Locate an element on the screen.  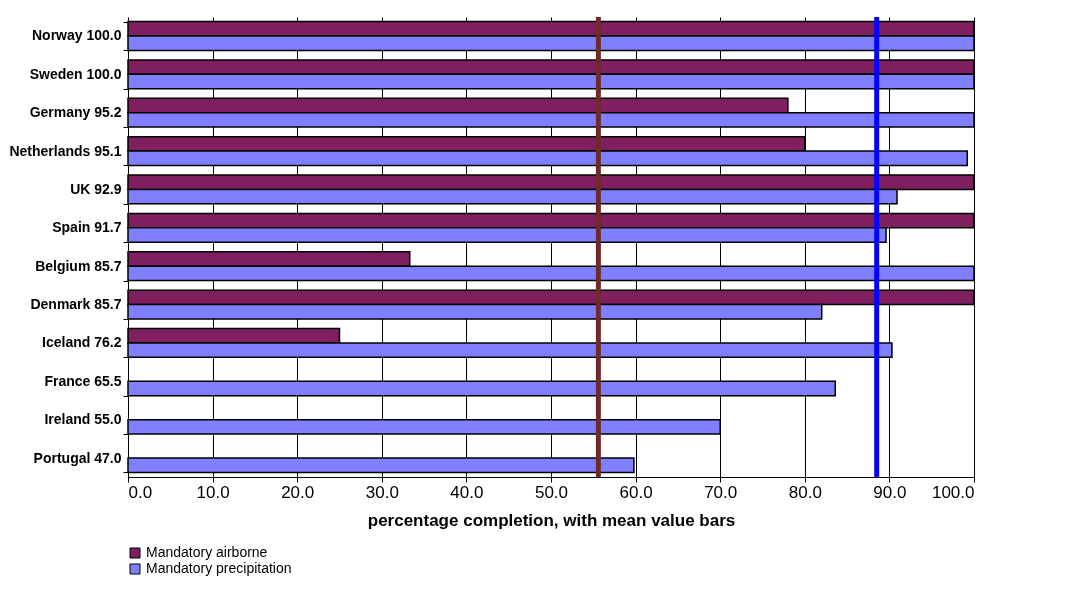
y-tick-label: Ireland 55.0 is located at coordinates (83, 419).